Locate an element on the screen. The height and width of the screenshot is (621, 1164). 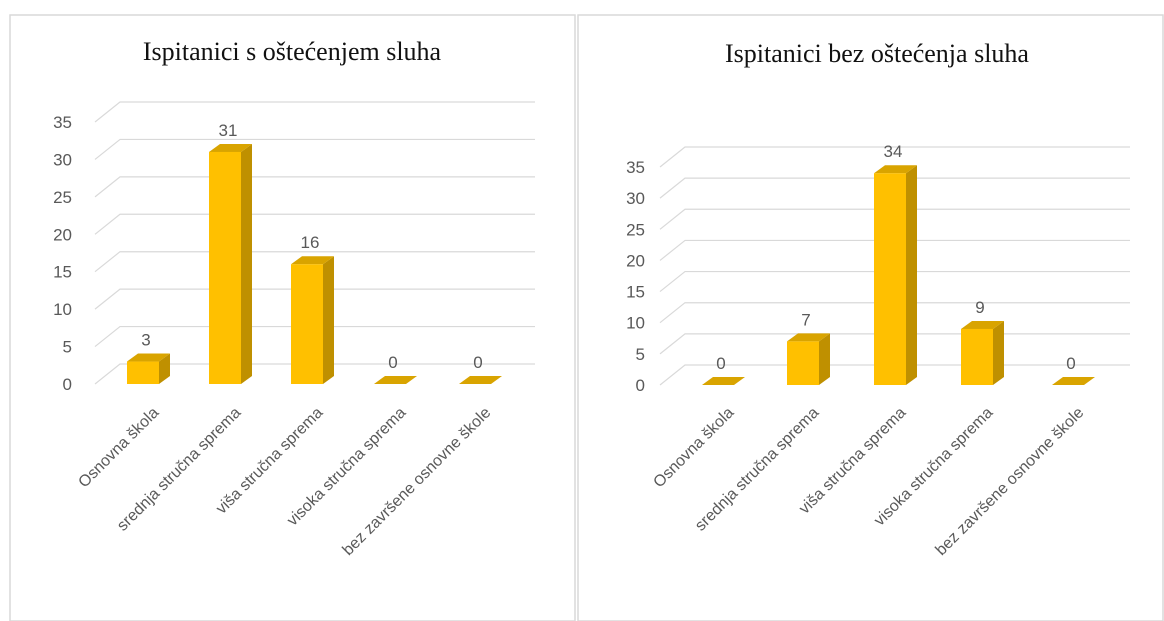
chart-title: Ispitanici s oštećenjem sluha is located at coordinates (292, 51).